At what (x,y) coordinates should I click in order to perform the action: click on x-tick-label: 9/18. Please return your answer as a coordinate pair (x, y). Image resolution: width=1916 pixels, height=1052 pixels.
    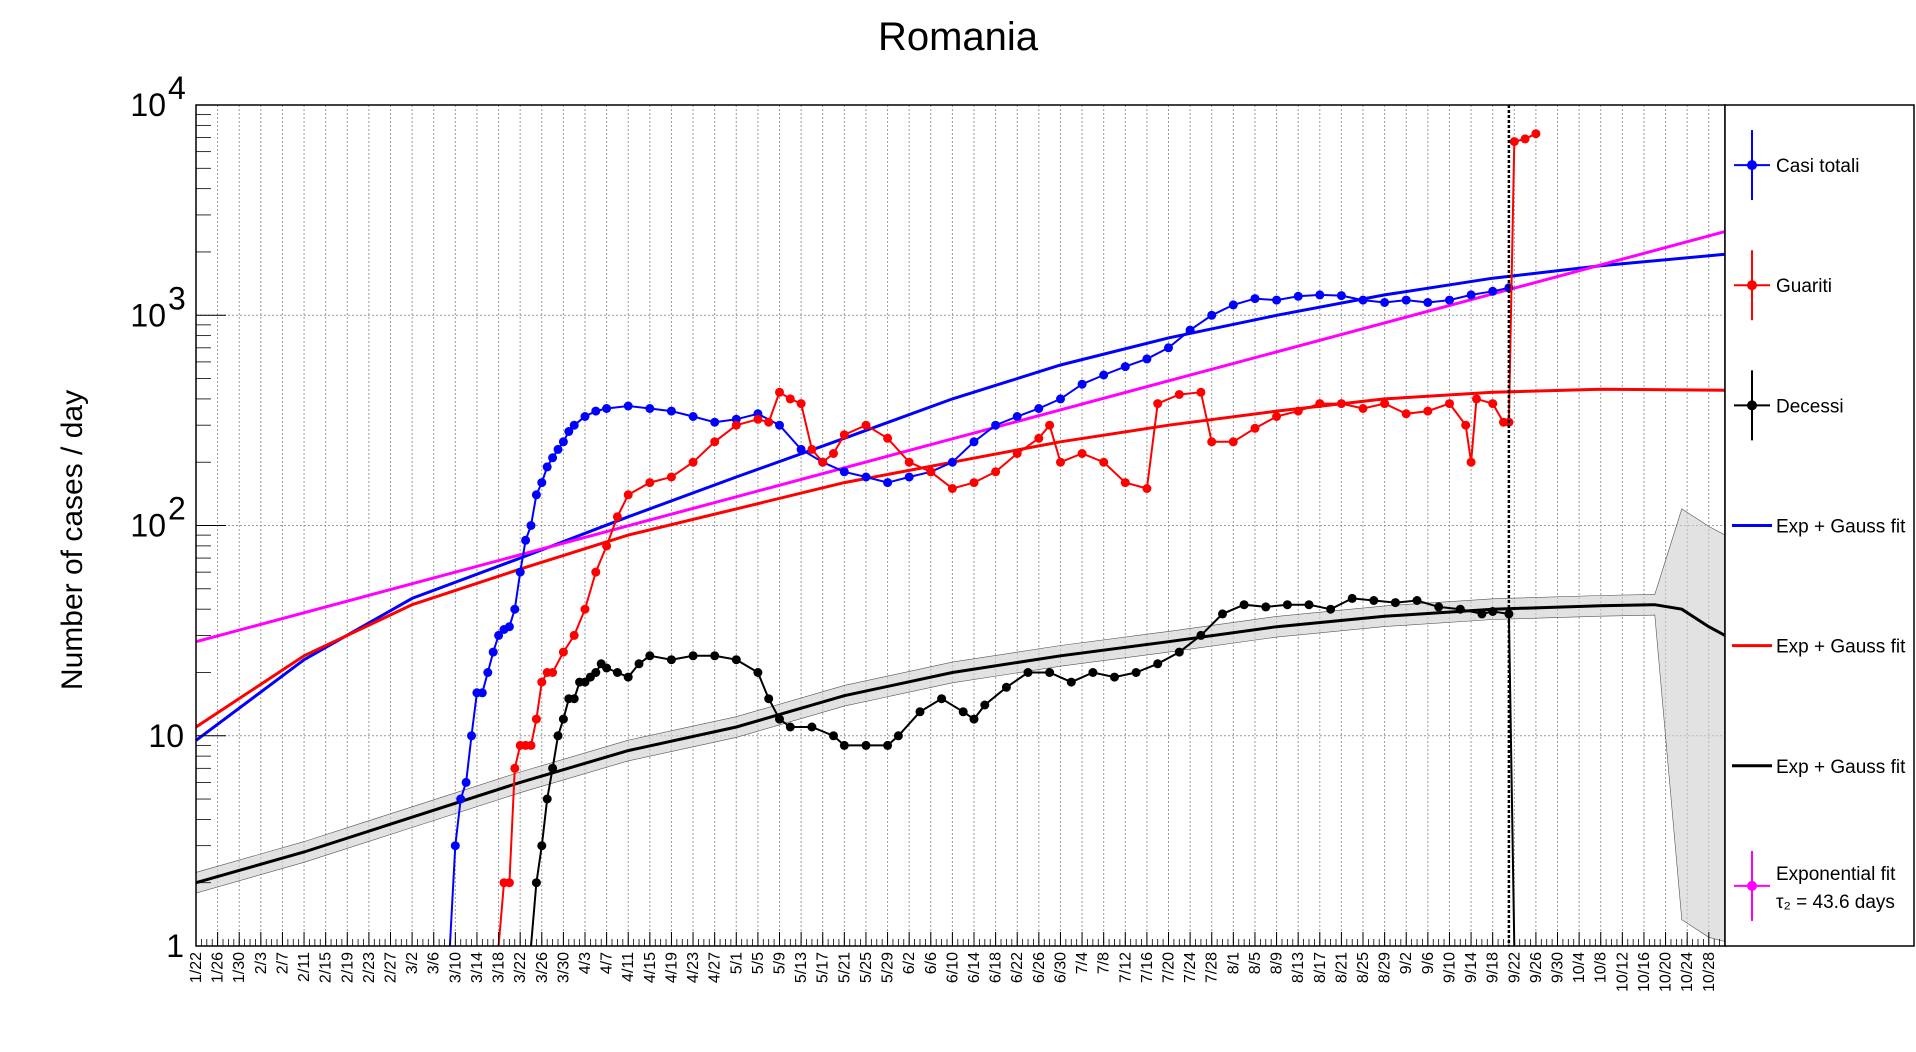
    Looking at the image, I should click on (1493, 967).